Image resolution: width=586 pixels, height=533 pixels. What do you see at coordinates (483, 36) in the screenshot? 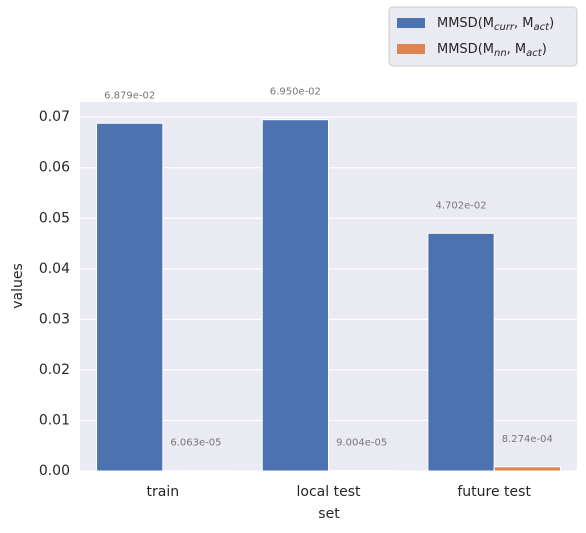
I see `legend-box` at bounding box center [483, 36].